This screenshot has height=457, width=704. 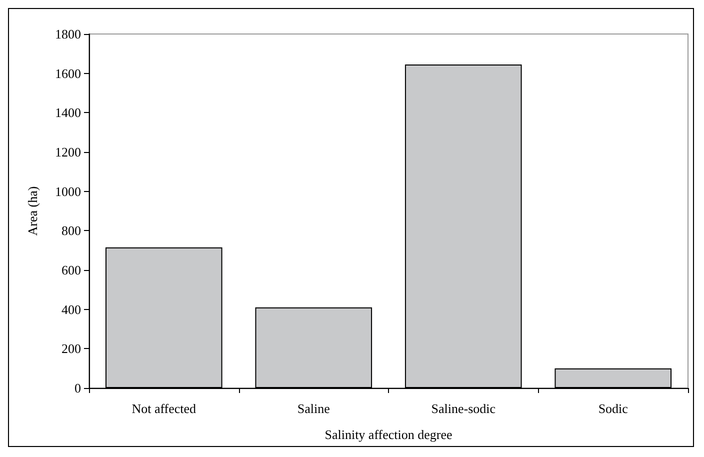 I want to click on x-tick-label: Saline-sodic, so click(x=463, y=408).